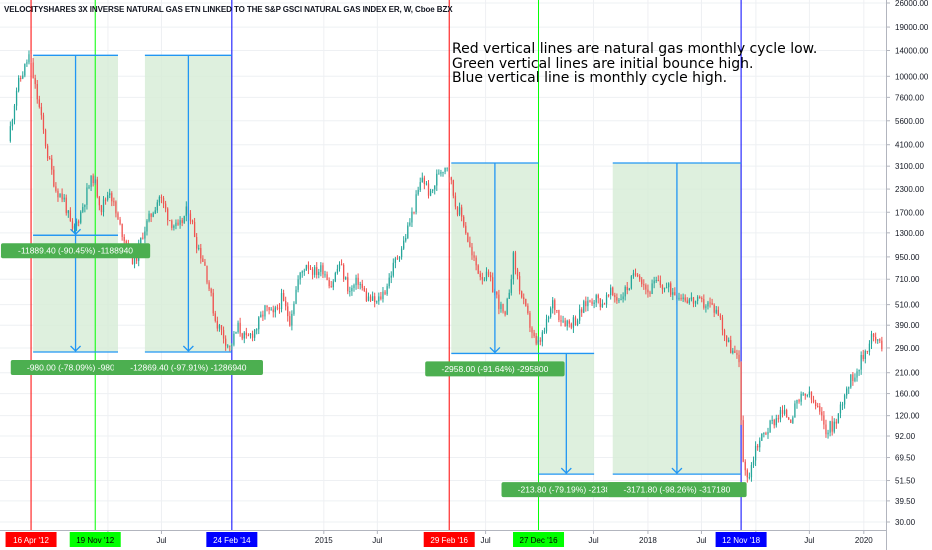 This screenshot has width=932, height=550. What do you see at coordinates (76, 232) in the screenshot?
I see `measure-arrow-head` at bounding box center [76, 232].